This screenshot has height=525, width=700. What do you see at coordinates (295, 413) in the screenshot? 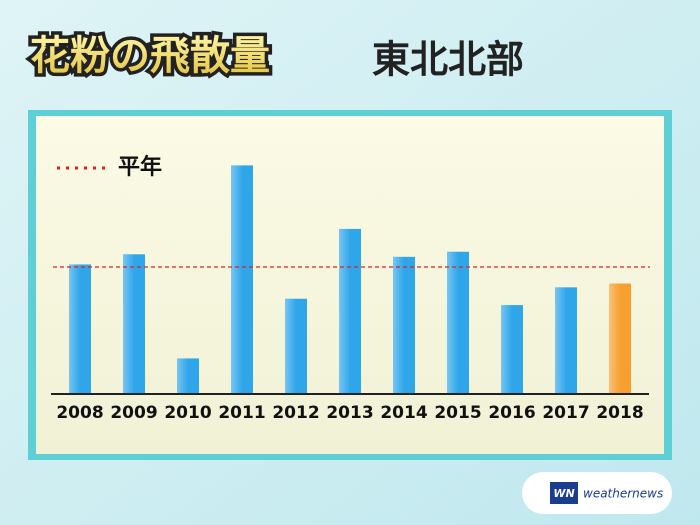
I see `x-tick-label: 2012` at bounding box center [295, 413].